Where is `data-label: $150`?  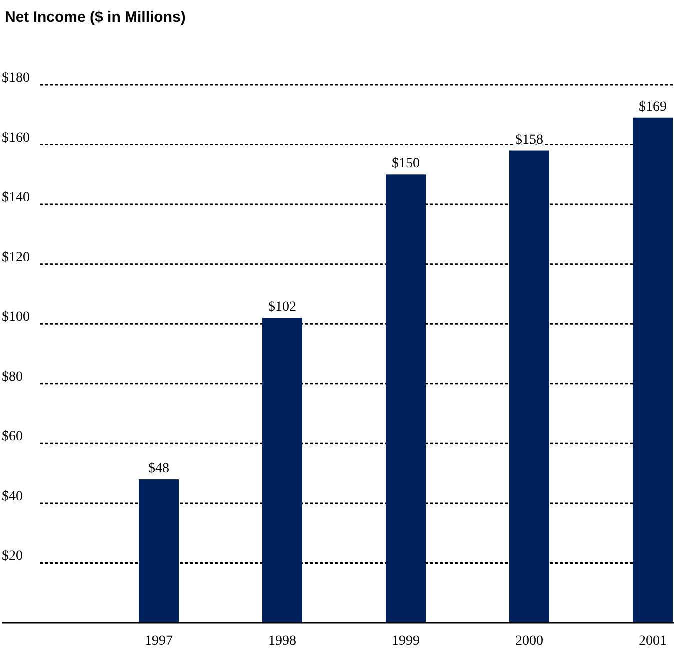 data-label: $150 is located at coordinates (406, 164).